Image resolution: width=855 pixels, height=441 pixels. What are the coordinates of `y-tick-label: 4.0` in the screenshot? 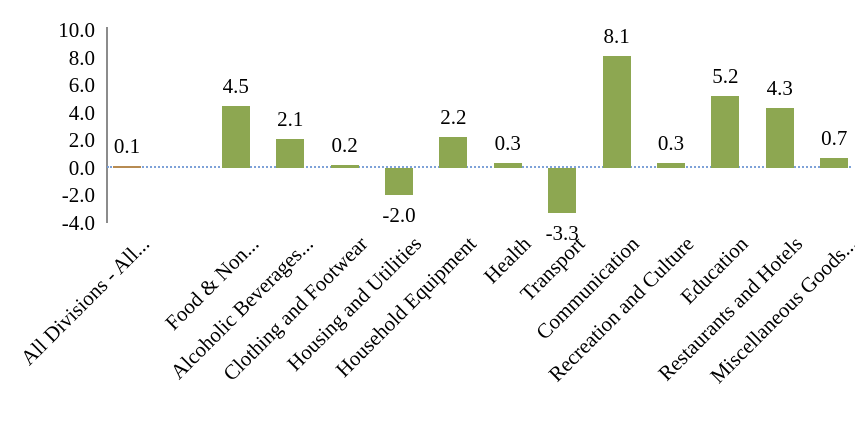 It's located at (81, 112).